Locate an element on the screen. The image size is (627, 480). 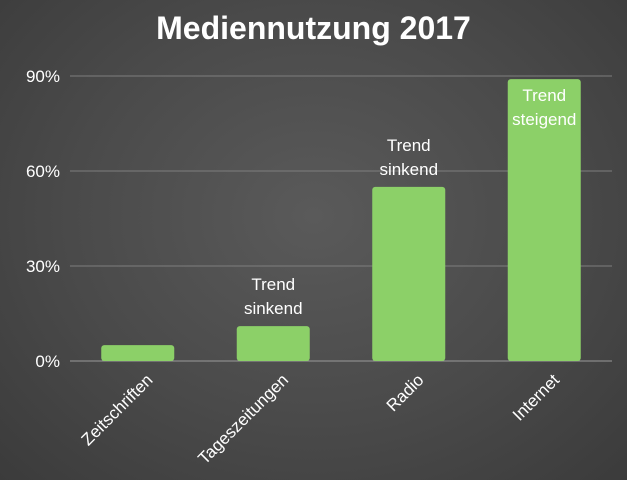
bar-radio is located at coordinates (409, 273).